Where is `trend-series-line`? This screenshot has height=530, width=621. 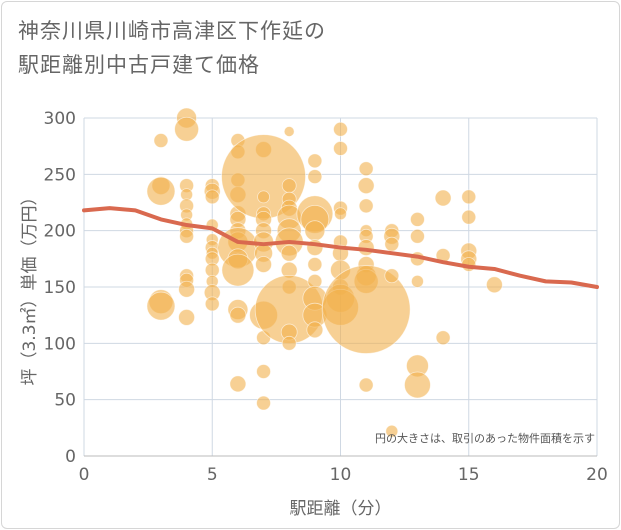
trend-series-line is located at coordinates (340, 247).